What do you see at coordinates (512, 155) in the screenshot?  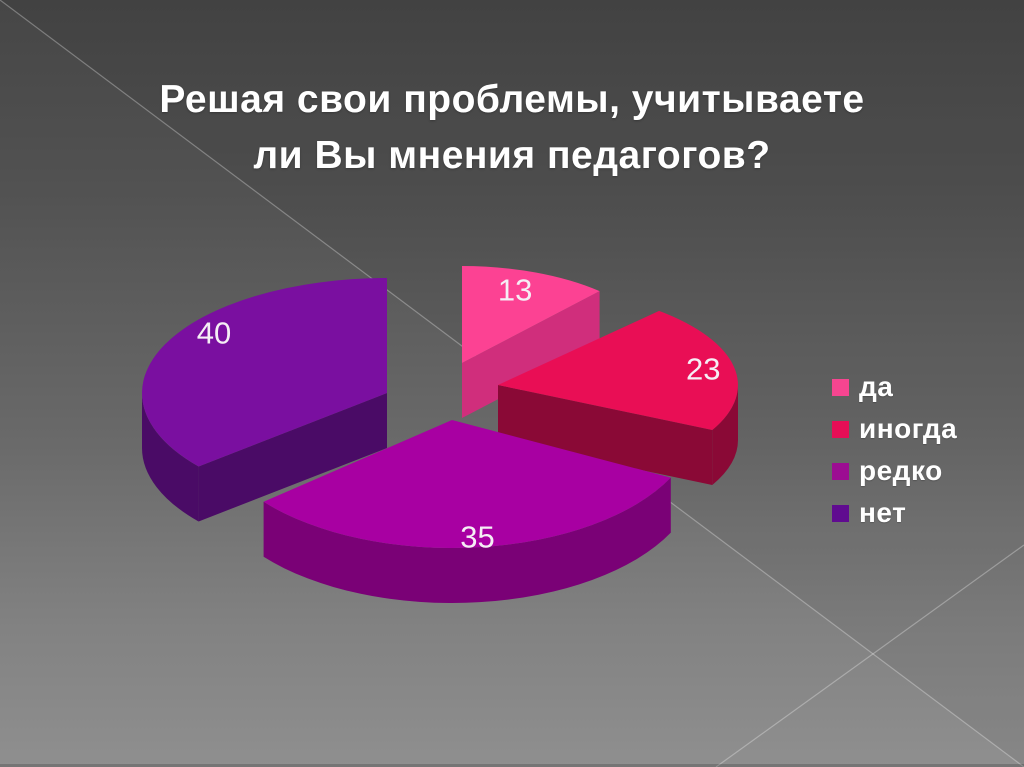 I see `title-line-2: ли Вы мнения педагогов?` at bounding box center [512, 155].